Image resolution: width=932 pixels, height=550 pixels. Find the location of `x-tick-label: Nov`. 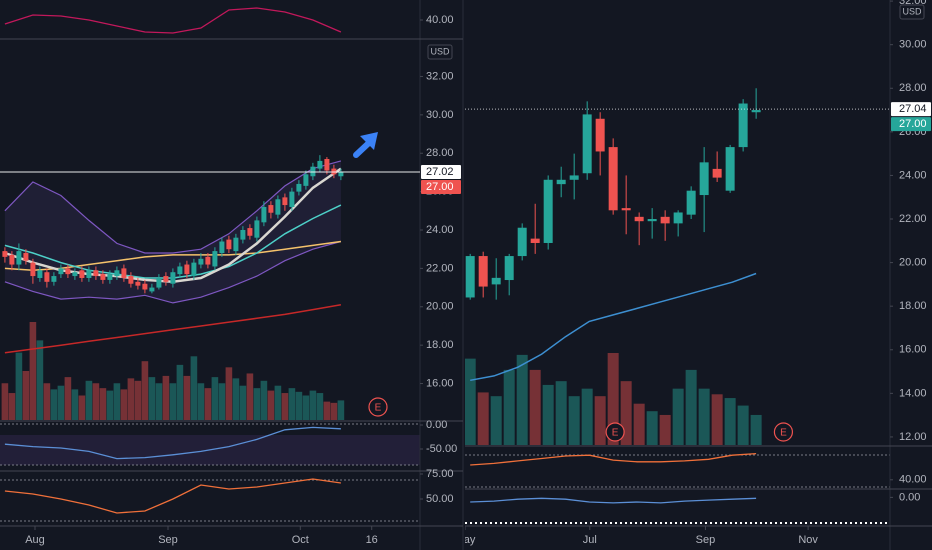

x-tick-label: Nov is located at coordinates (808, 540).